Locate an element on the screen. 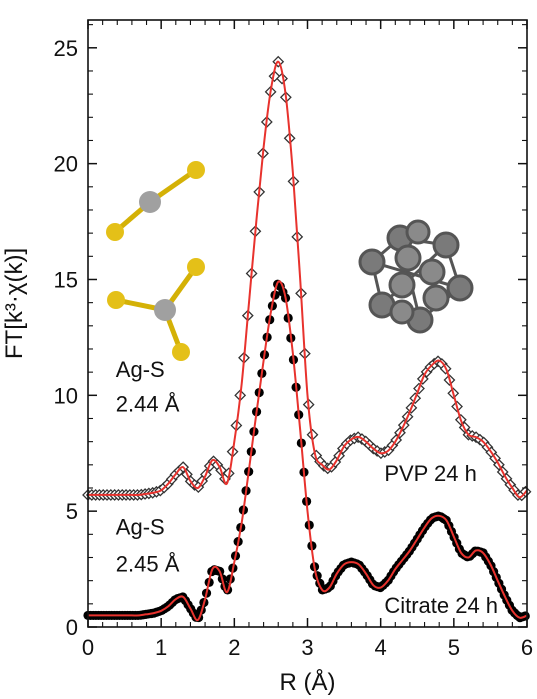 This screenshot has width=537, height=699. y-tick-label: 0 is located at coordinates (72, 627).